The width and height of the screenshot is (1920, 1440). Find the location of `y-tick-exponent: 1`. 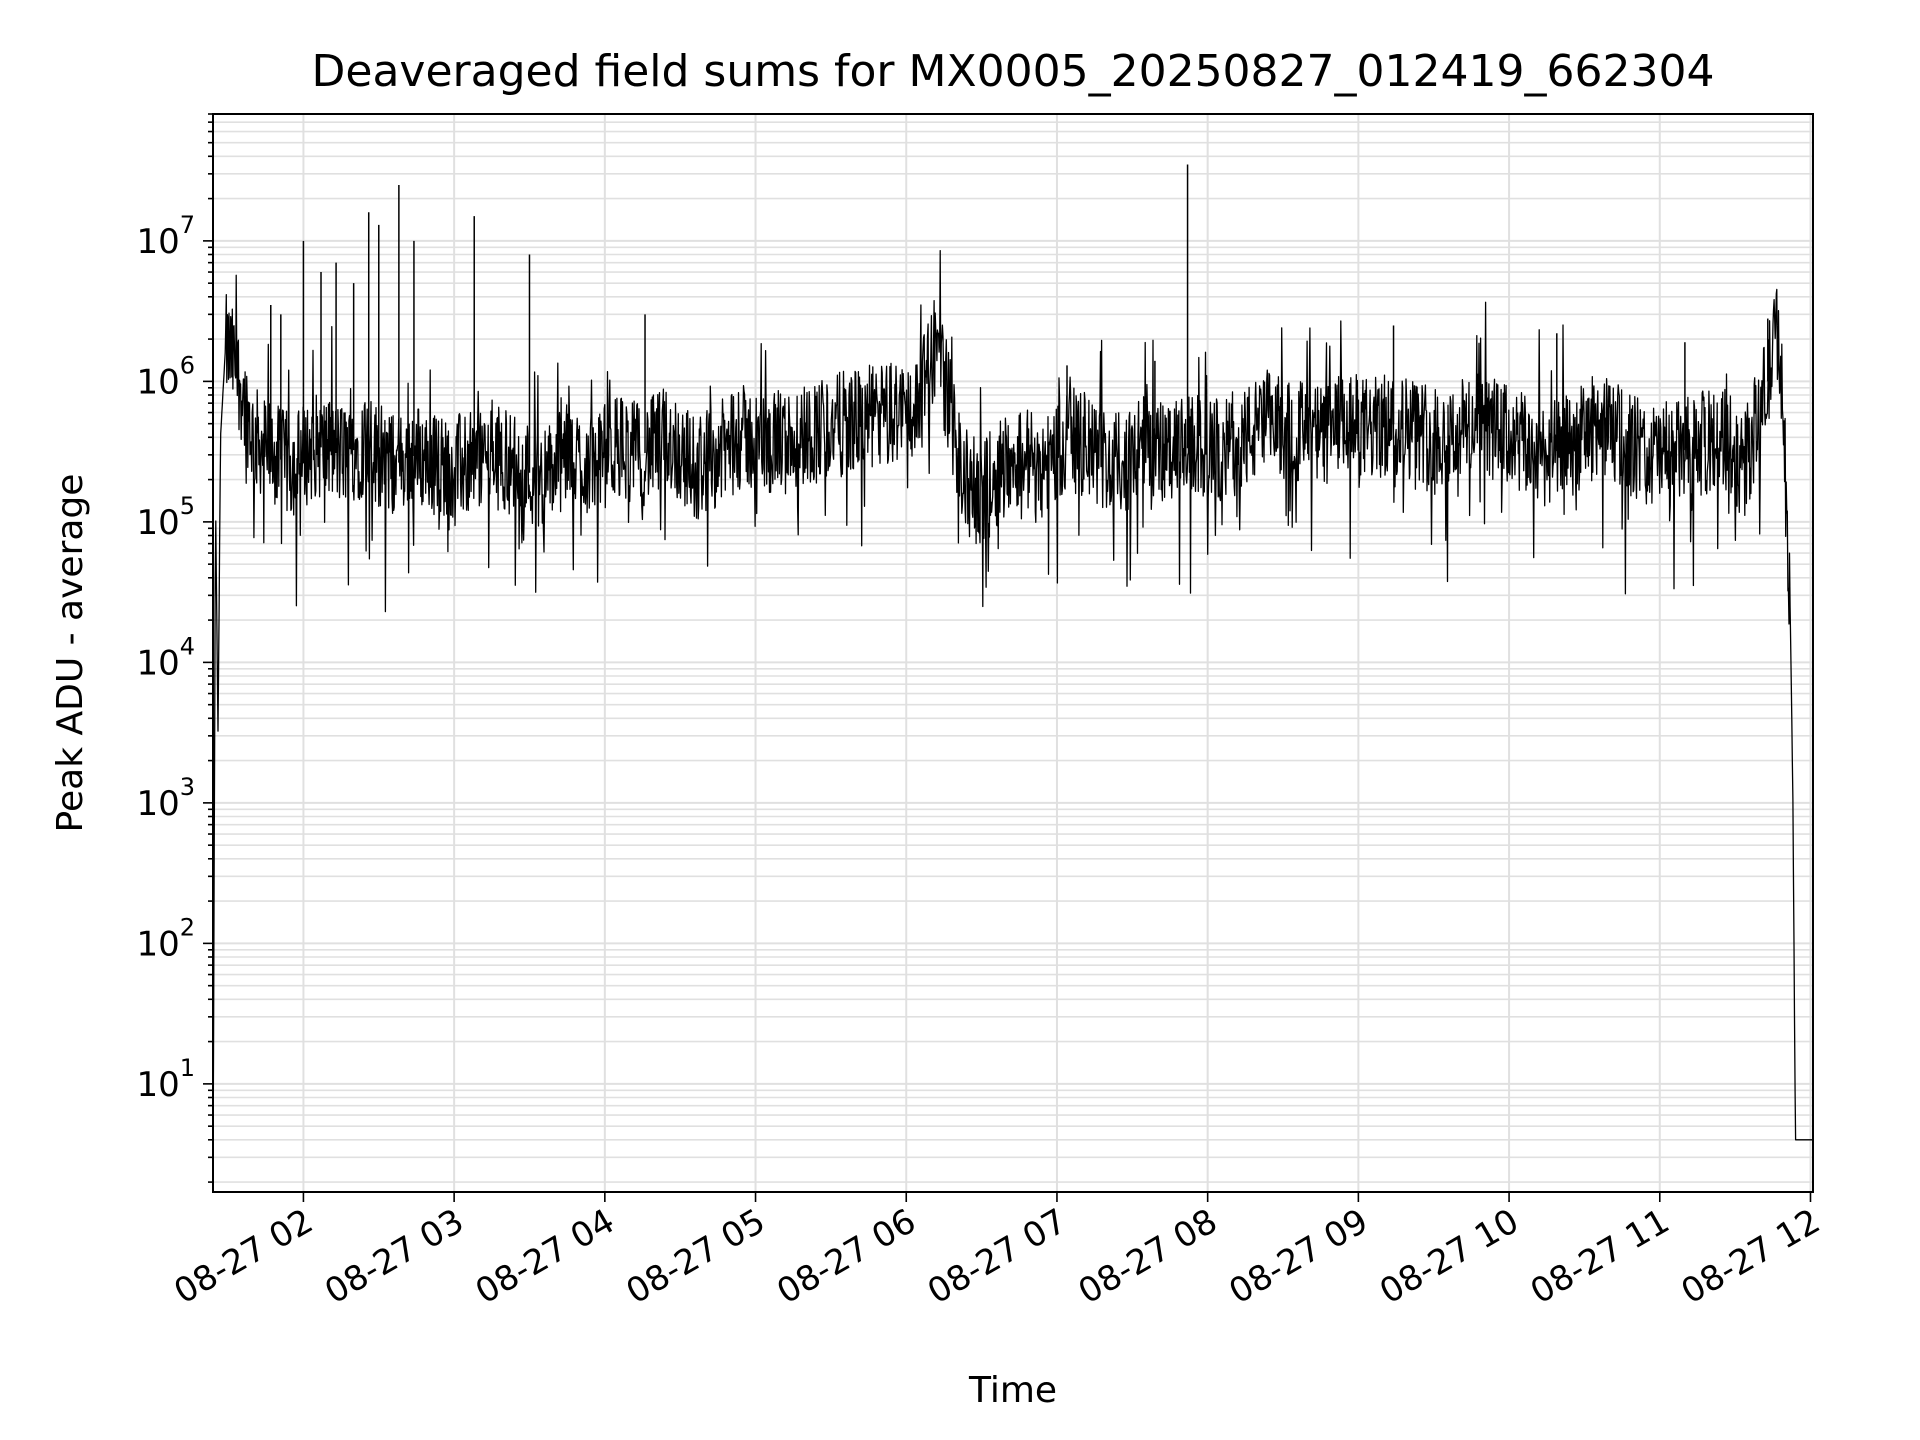

y-tick-exponent: 1 is located at coordinates (187, 1068).